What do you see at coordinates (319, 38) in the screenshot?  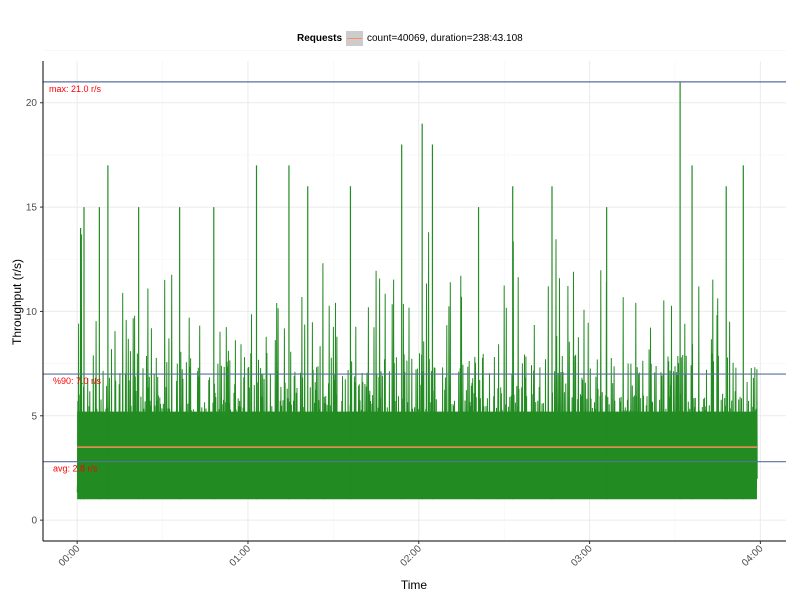 I see `legend-title: Requests` at bounding box center [319, 38].